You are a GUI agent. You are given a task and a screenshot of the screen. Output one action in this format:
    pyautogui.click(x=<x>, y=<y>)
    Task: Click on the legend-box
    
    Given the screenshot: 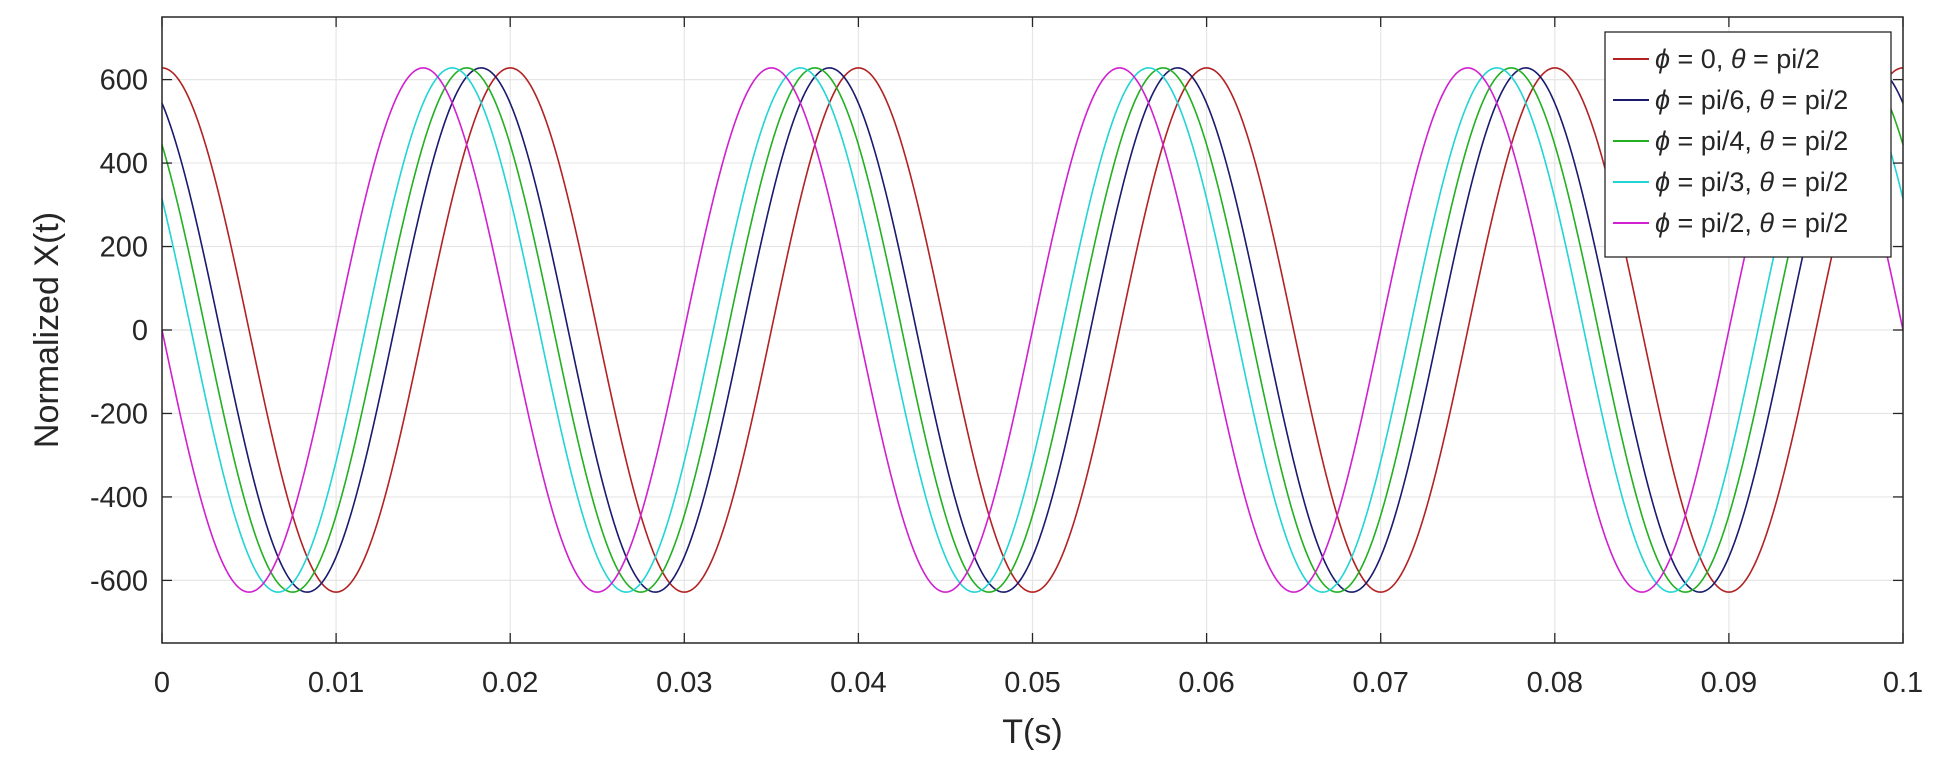 What is the action you would take?
    pyautogui.click(x=1748, y=144)
    